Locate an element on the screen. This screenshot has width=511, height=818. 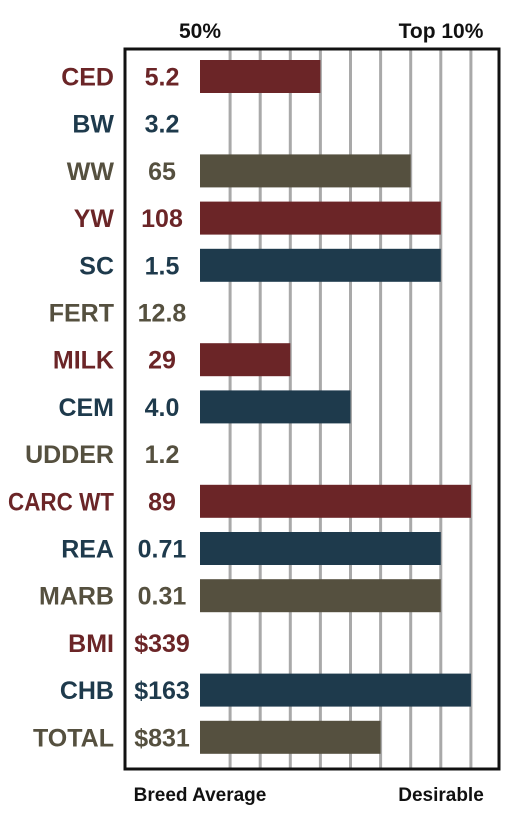
bar-sc is located at coordinates (320, 265).